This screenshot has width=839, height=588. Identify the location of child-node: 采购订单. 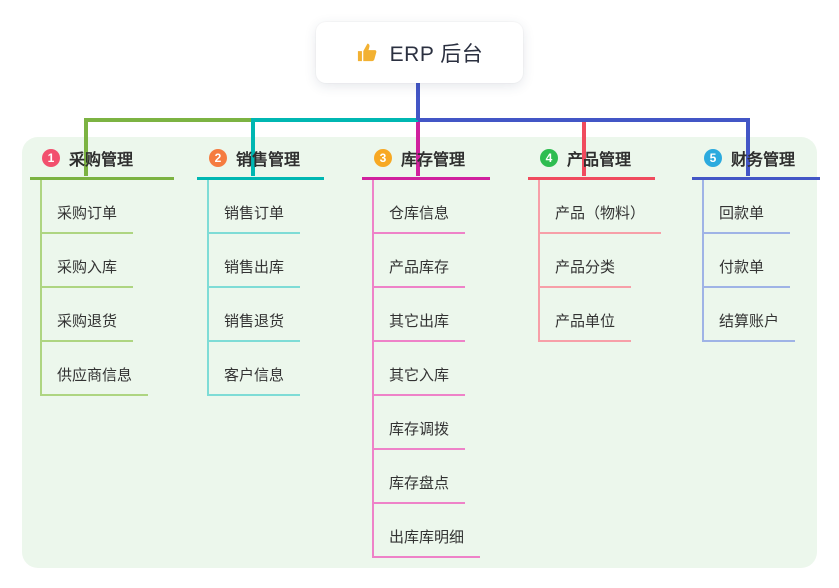
(87, 207).